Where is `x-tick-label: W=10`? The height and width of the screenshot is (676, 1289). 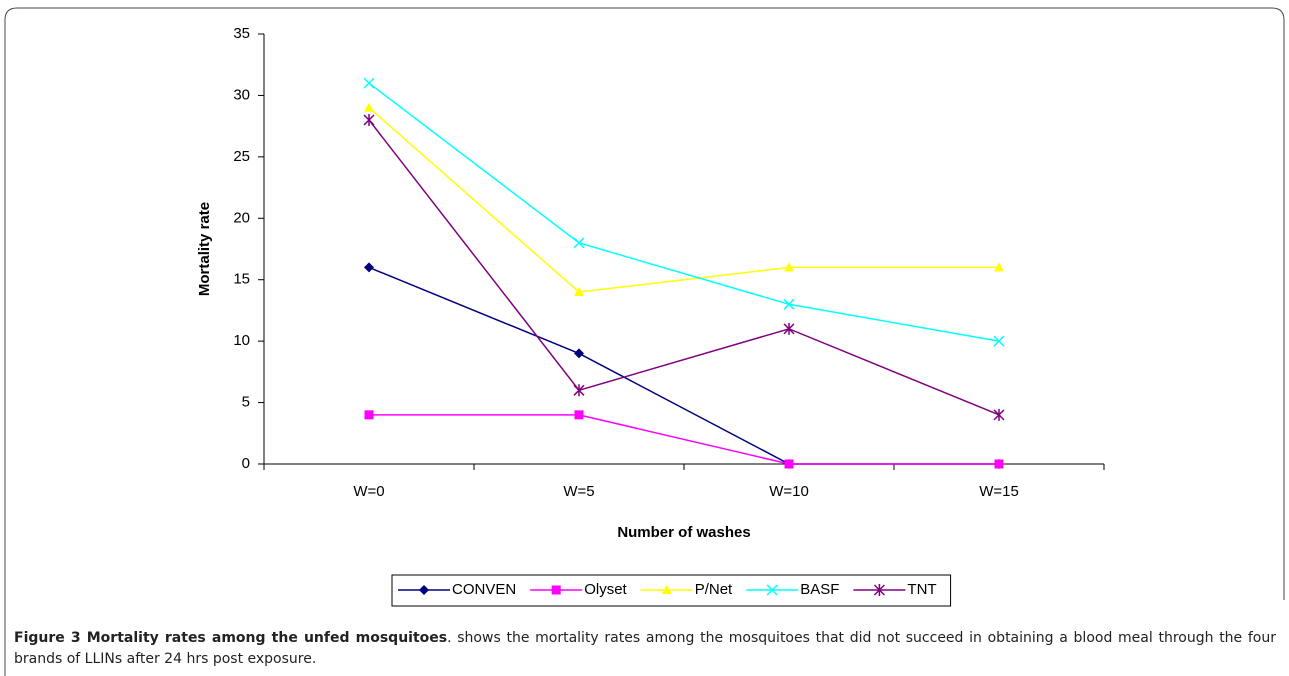
x-tick-label: W=10 is located at coordinates (789, 491).